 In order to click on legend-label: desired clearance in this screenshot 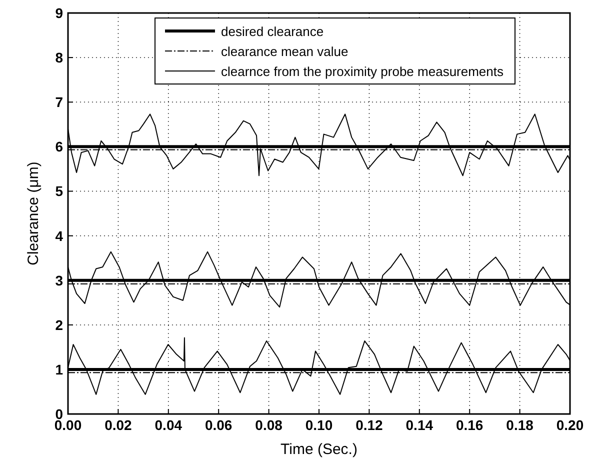, I will do `click(272, 31)`.